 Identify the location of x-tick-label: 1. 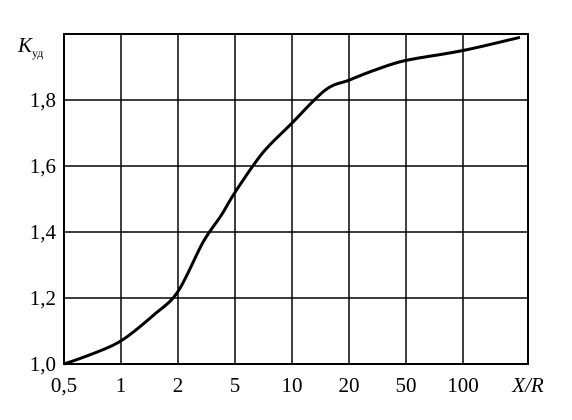
(121, 385).